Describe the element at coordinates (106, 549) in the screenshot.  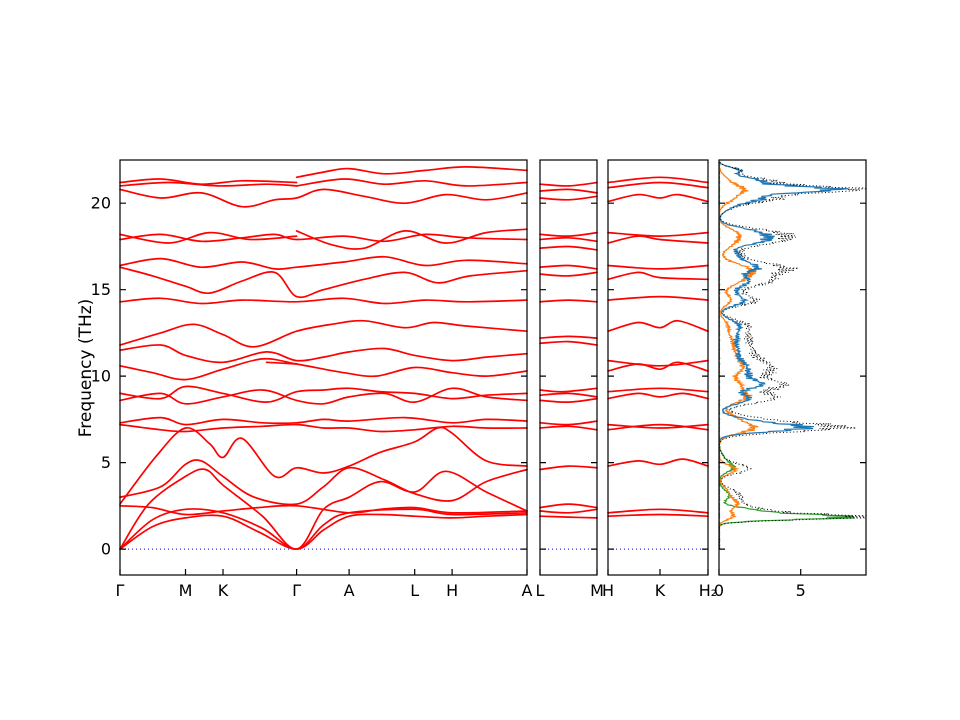
I see `y-tick-label: 0` at that location.